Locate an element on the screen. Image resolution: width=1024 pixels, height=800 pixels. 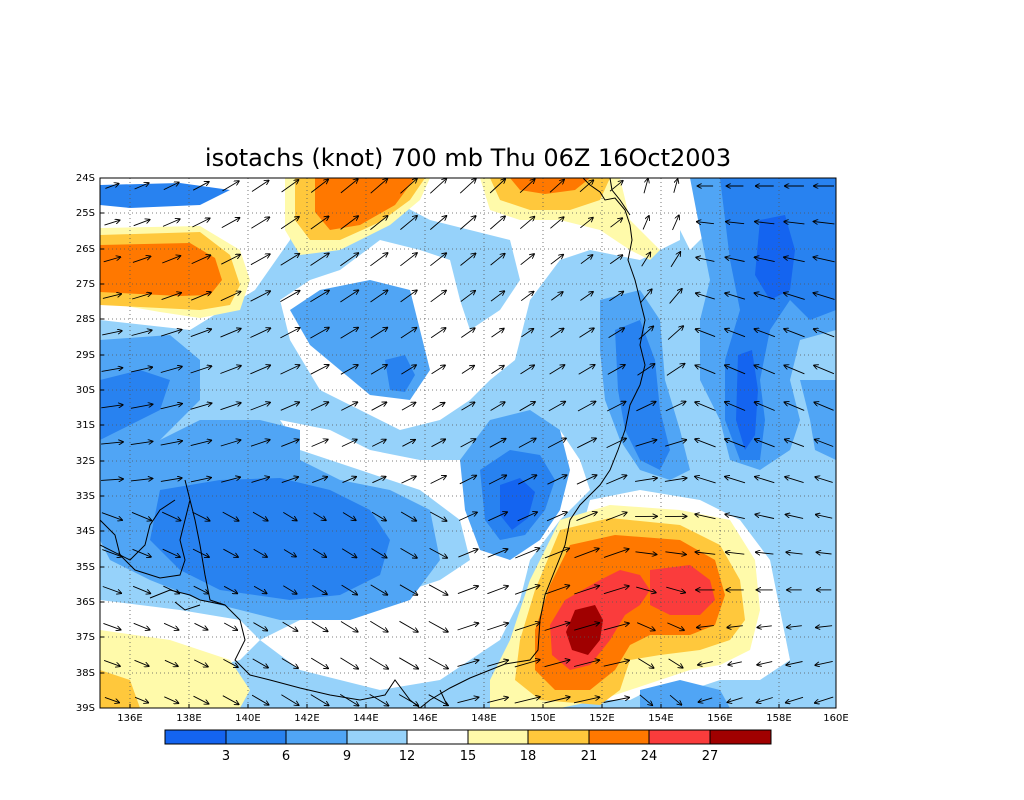
colorbar-label: 18 is located at coordinates (528, 756).